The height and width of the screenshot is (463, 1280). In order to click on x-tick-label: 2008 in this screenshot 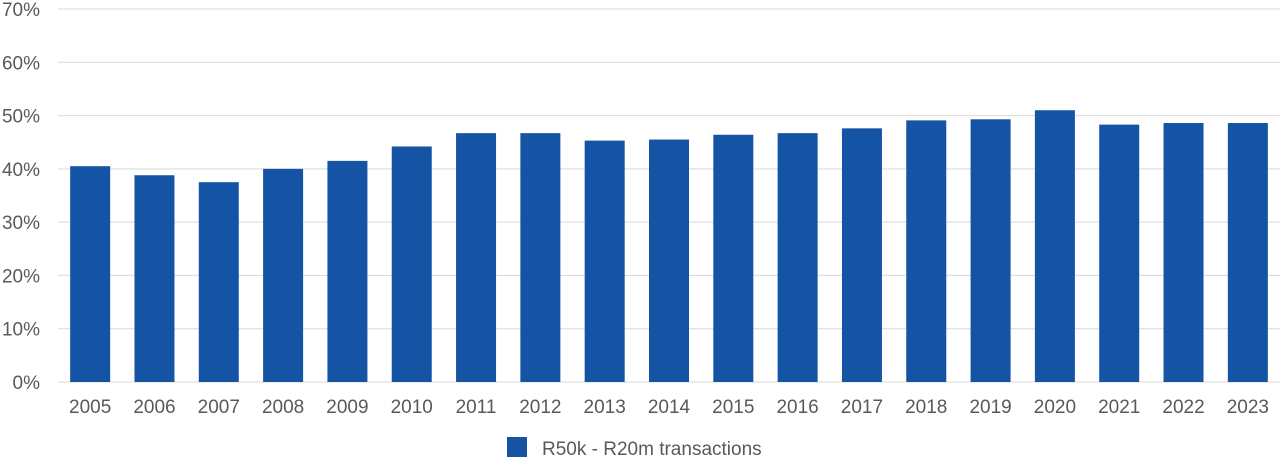, I will do `click(283, 407)`.